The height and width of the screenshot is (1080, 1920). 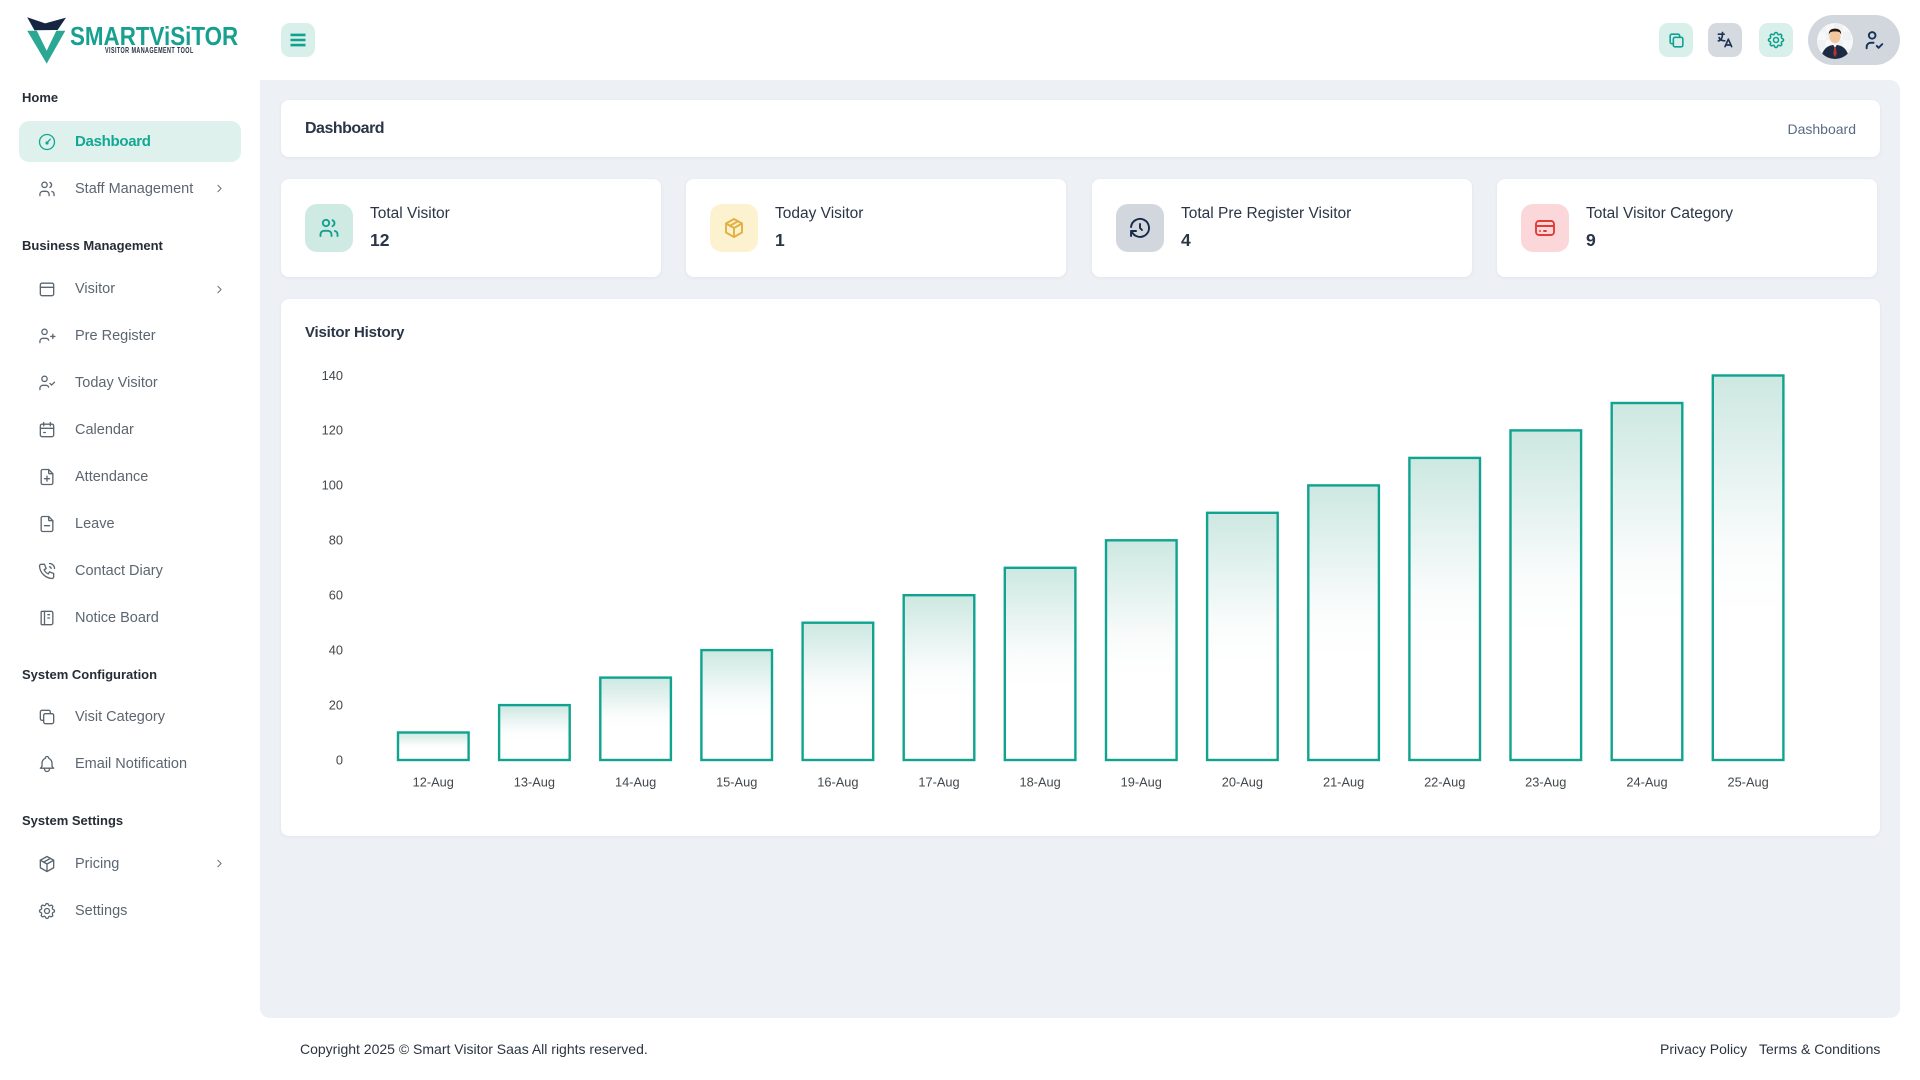 I want to click on svg-text: 20, so click(x=336, y=704).